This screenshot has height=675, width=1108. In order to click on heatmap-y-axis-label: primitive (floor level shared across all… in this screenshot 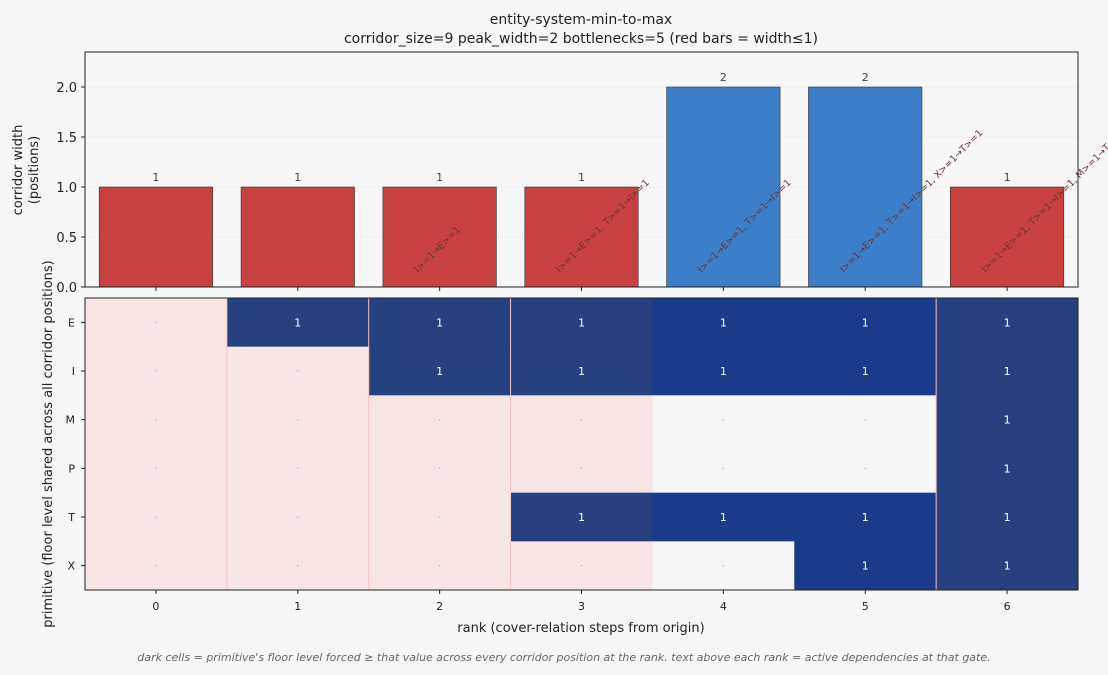, I will do `click(48, 443)`.